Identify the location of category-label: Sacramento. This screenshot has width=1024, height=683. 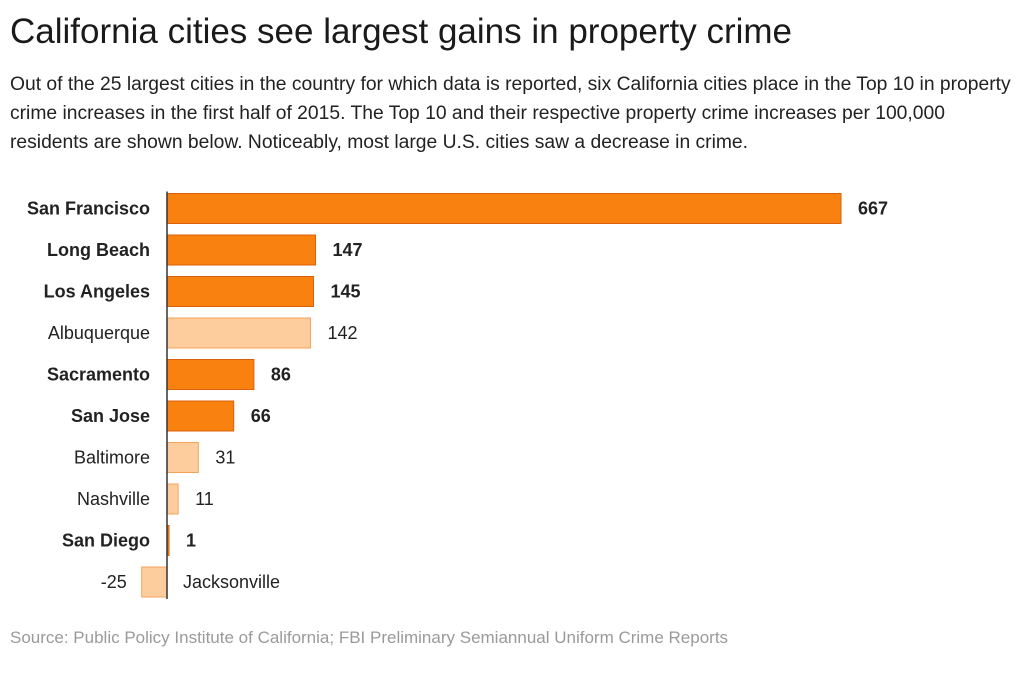
(98, 375).